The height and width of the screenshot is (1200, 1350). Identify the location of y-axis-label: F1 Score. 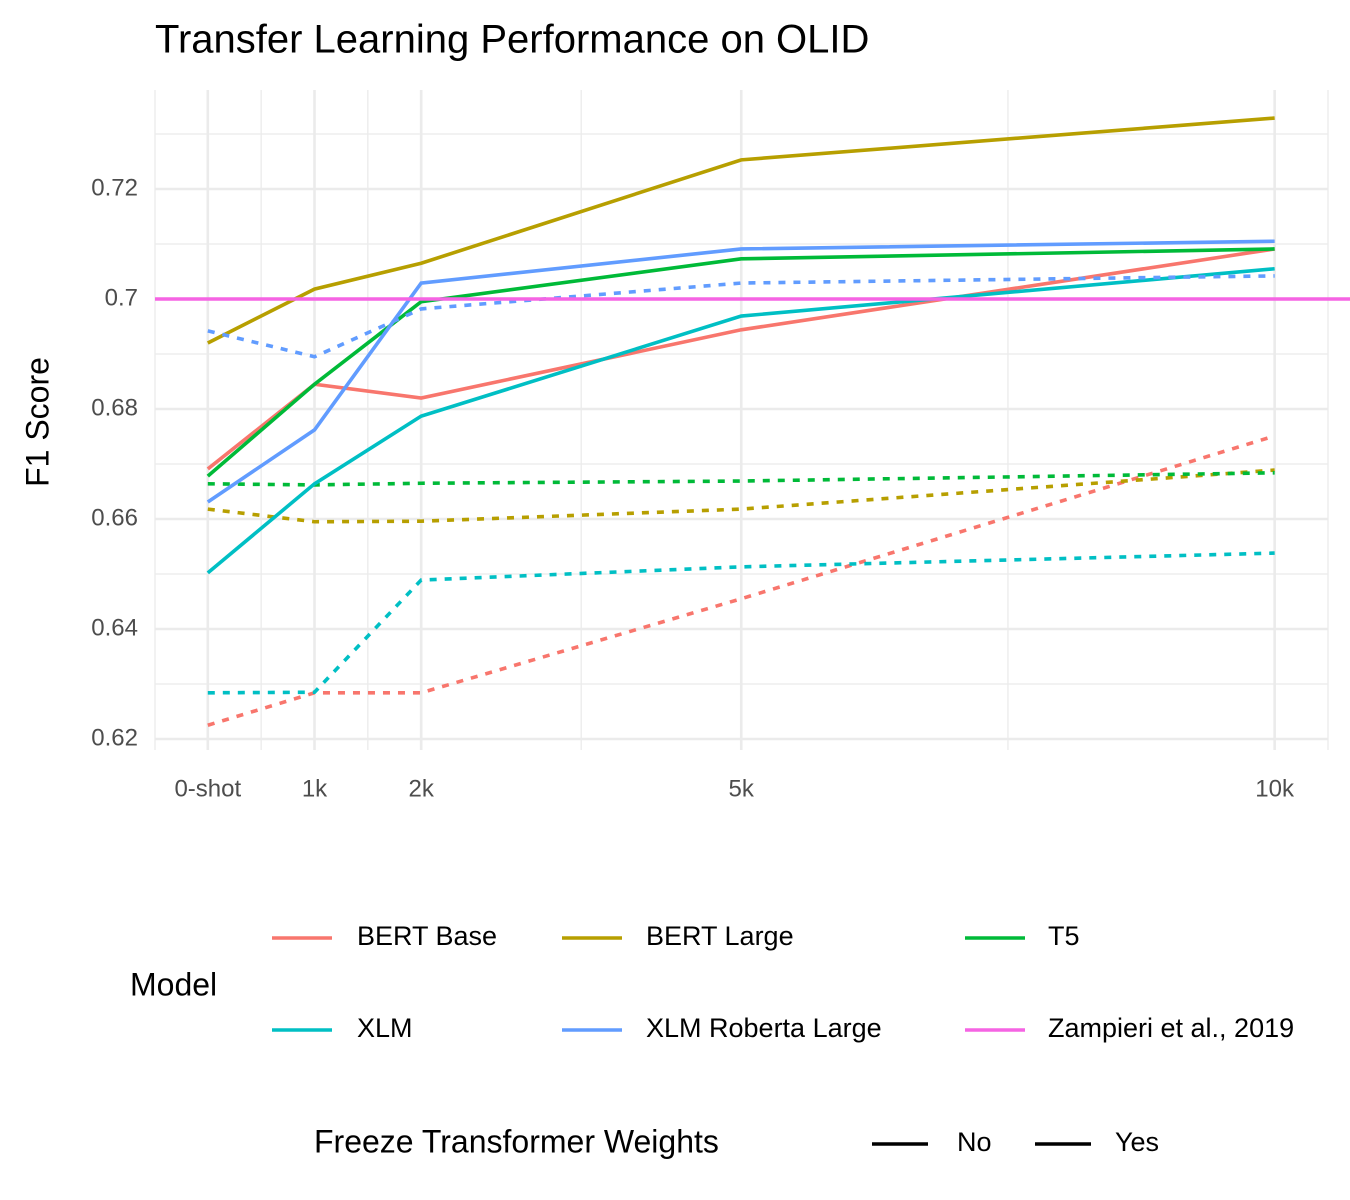
(37, 422).